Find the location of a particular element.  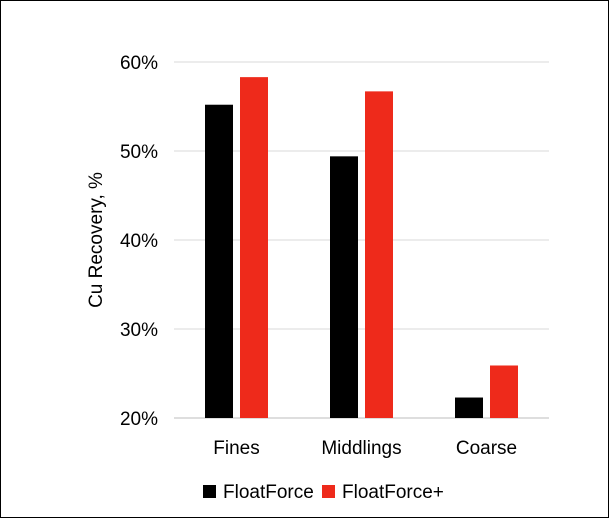

y-tick-label: 60% is located at coordinates (139, 63).